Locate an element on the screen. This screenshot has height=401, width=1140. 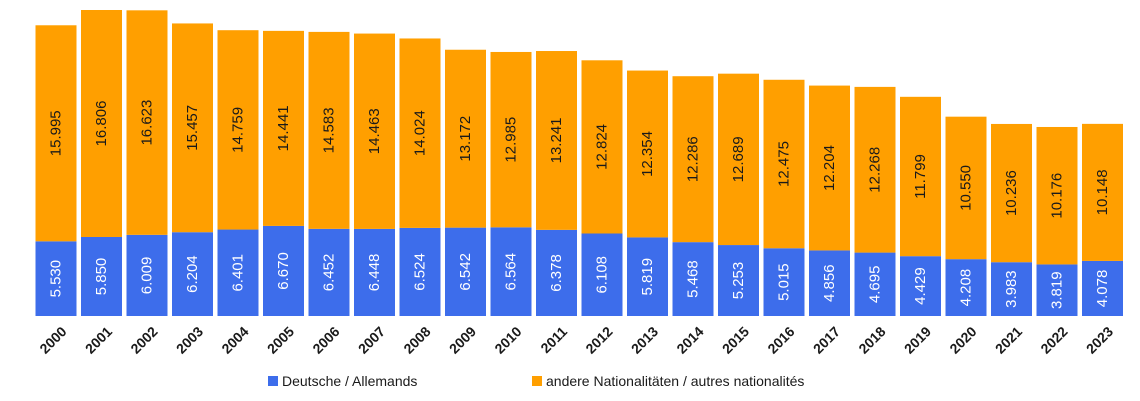
bar-deutsche-2014 is located at coordinates (693, 279).